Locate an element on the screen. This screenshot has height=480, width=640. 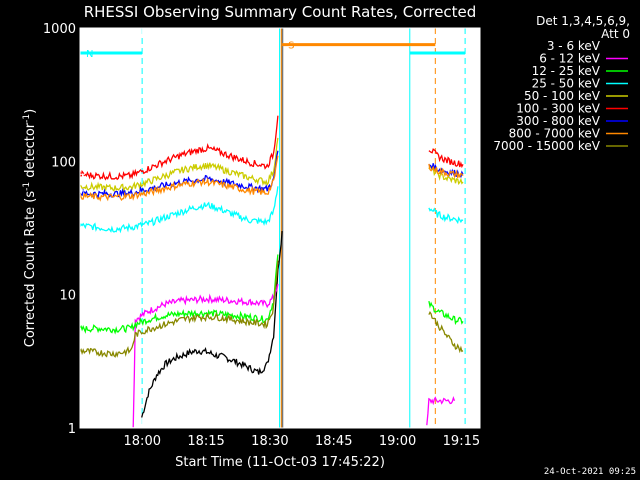
legend-label-0: 3 - 6 keV is located at coordinates (574, 46).